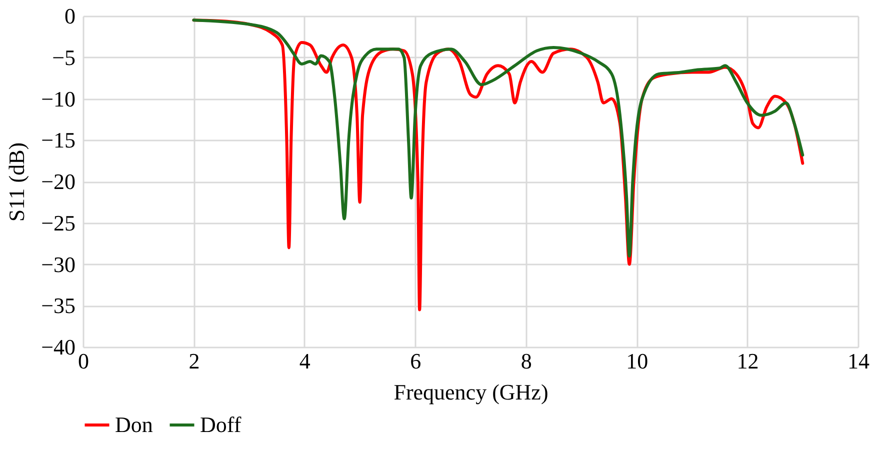 The height and width of the screenshot is (473, 892). What do you see at coordinates (70, 16) in the screenshot?
I see `y-tick-label: 0` at bounding box center [70, 16].